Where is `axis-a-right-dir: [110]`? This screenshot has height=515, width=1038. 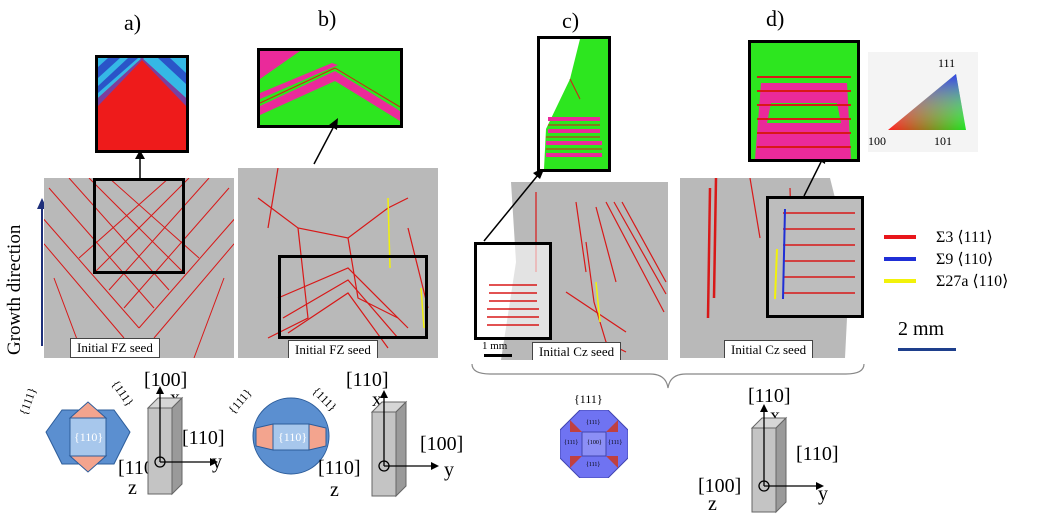 axis-a-right-dir: [110] is located at coordinates (203, 438).